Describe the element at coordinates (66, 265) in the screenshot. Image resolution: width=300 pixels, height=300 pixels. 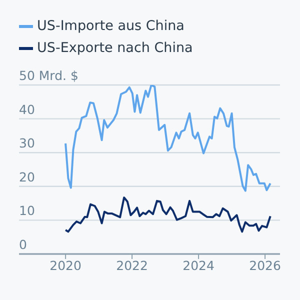
I see `x-tick-label: 2020` at that location.